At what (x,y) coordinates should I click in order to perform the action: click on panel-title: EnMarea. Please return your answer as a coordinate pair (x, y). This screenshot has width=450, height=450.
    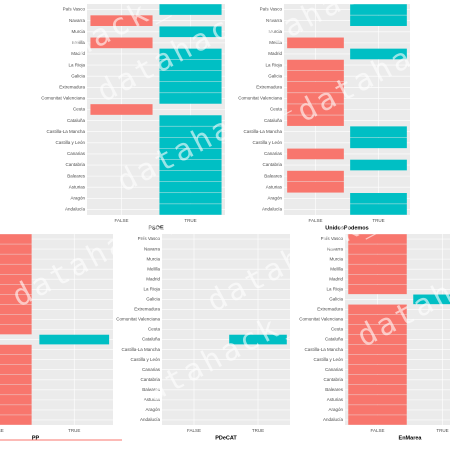
    Looking at the image, I should click on (411, 438).